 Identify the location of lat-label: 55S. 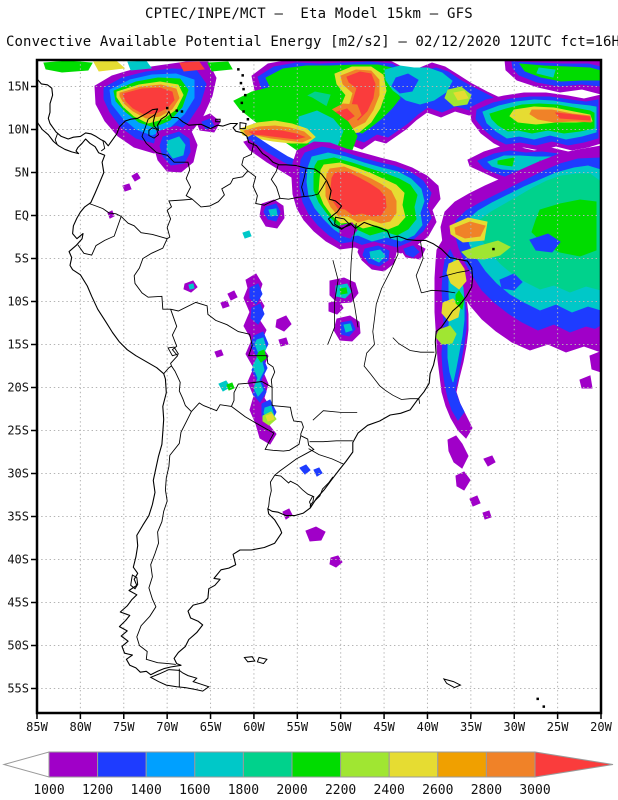
(18, 689).